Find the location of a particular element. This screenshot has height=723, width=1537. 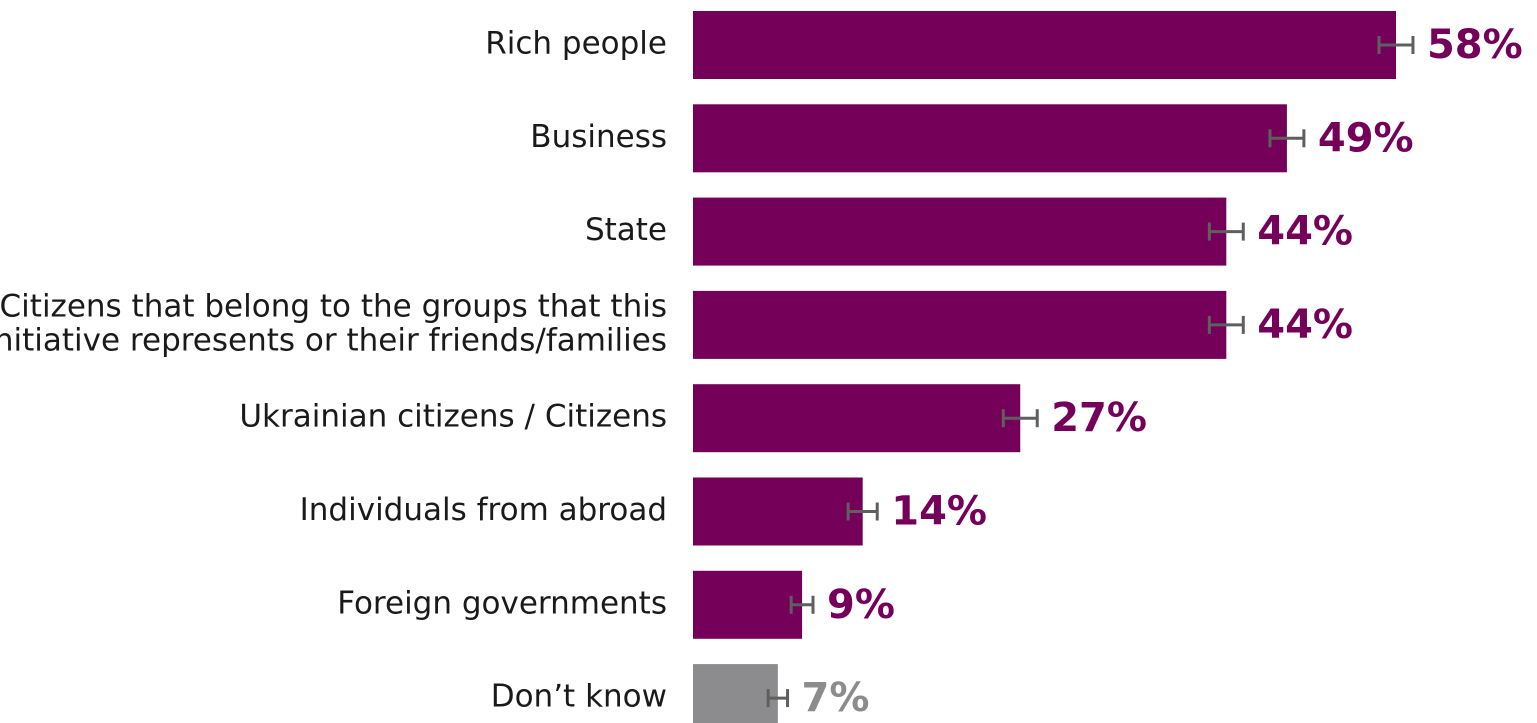

data-label: 14% is located at coordinates (939, 512).